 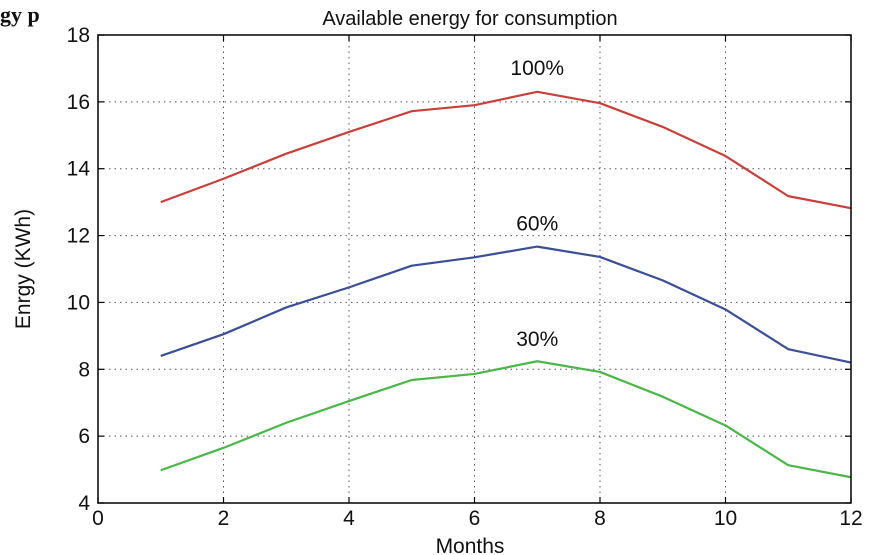 I want to click on annotation-label: 60%, so click(x=537, y=224).